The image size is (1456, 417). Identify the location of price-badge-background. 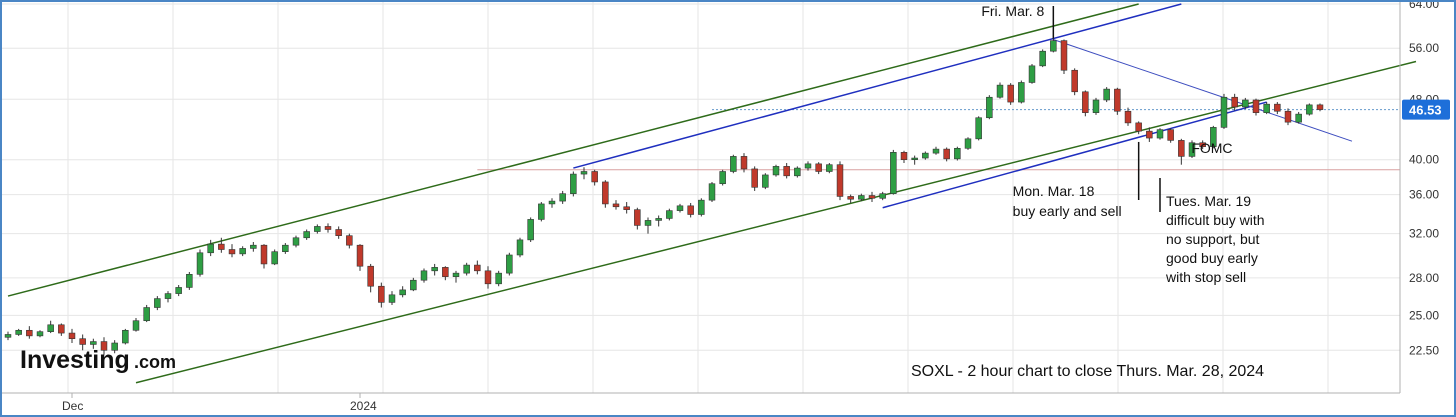
(1426, 109).